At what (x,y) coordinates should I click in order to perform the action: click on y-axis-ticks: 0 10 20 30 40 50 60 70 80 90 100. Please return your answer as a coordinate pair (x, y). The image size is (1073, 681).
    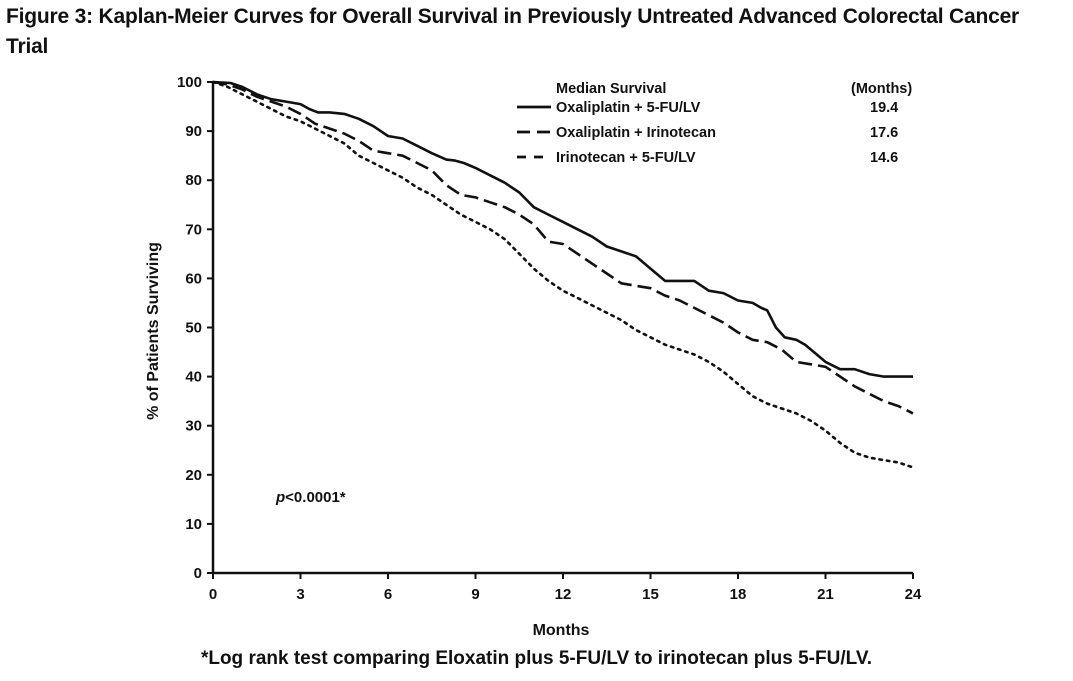
    Looking at the image, I should click on (195, 328).